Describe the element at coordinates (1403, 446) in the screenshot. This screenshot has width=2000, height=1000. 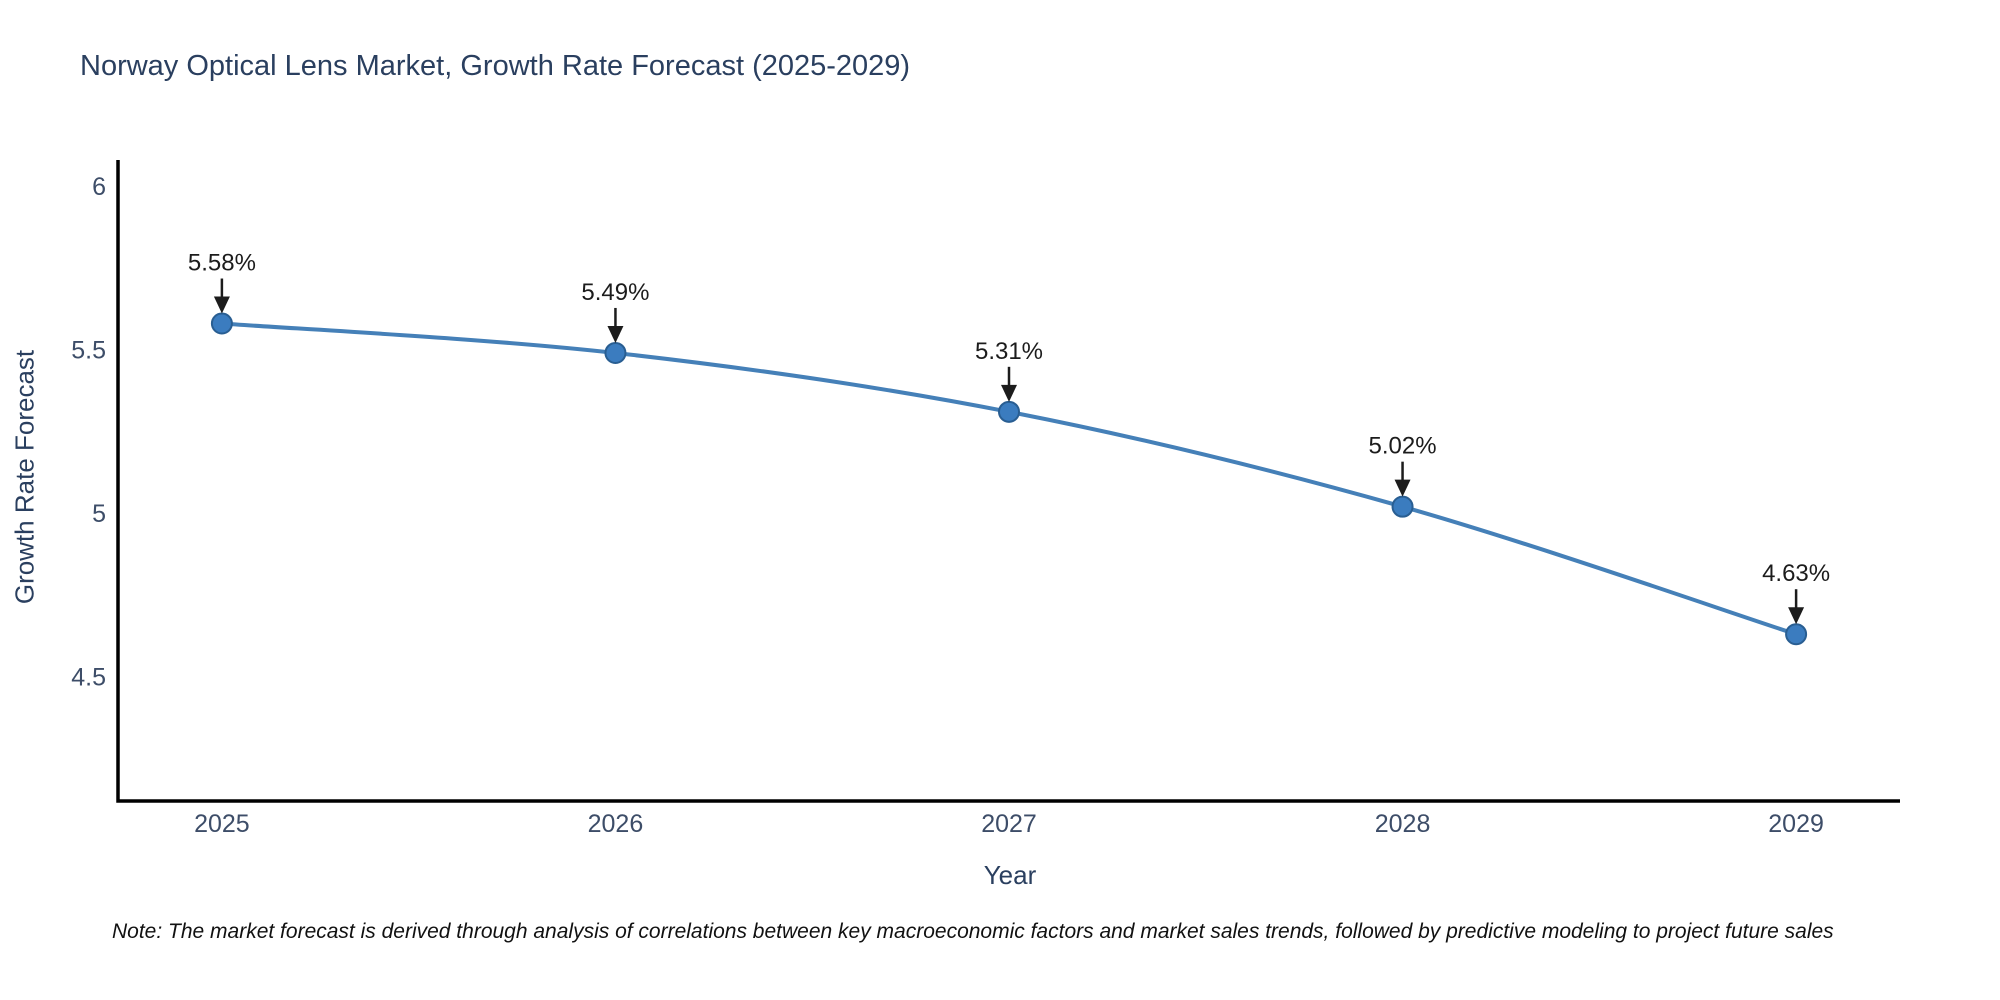
I see `point-annotation-label: 5.02%` at that location.